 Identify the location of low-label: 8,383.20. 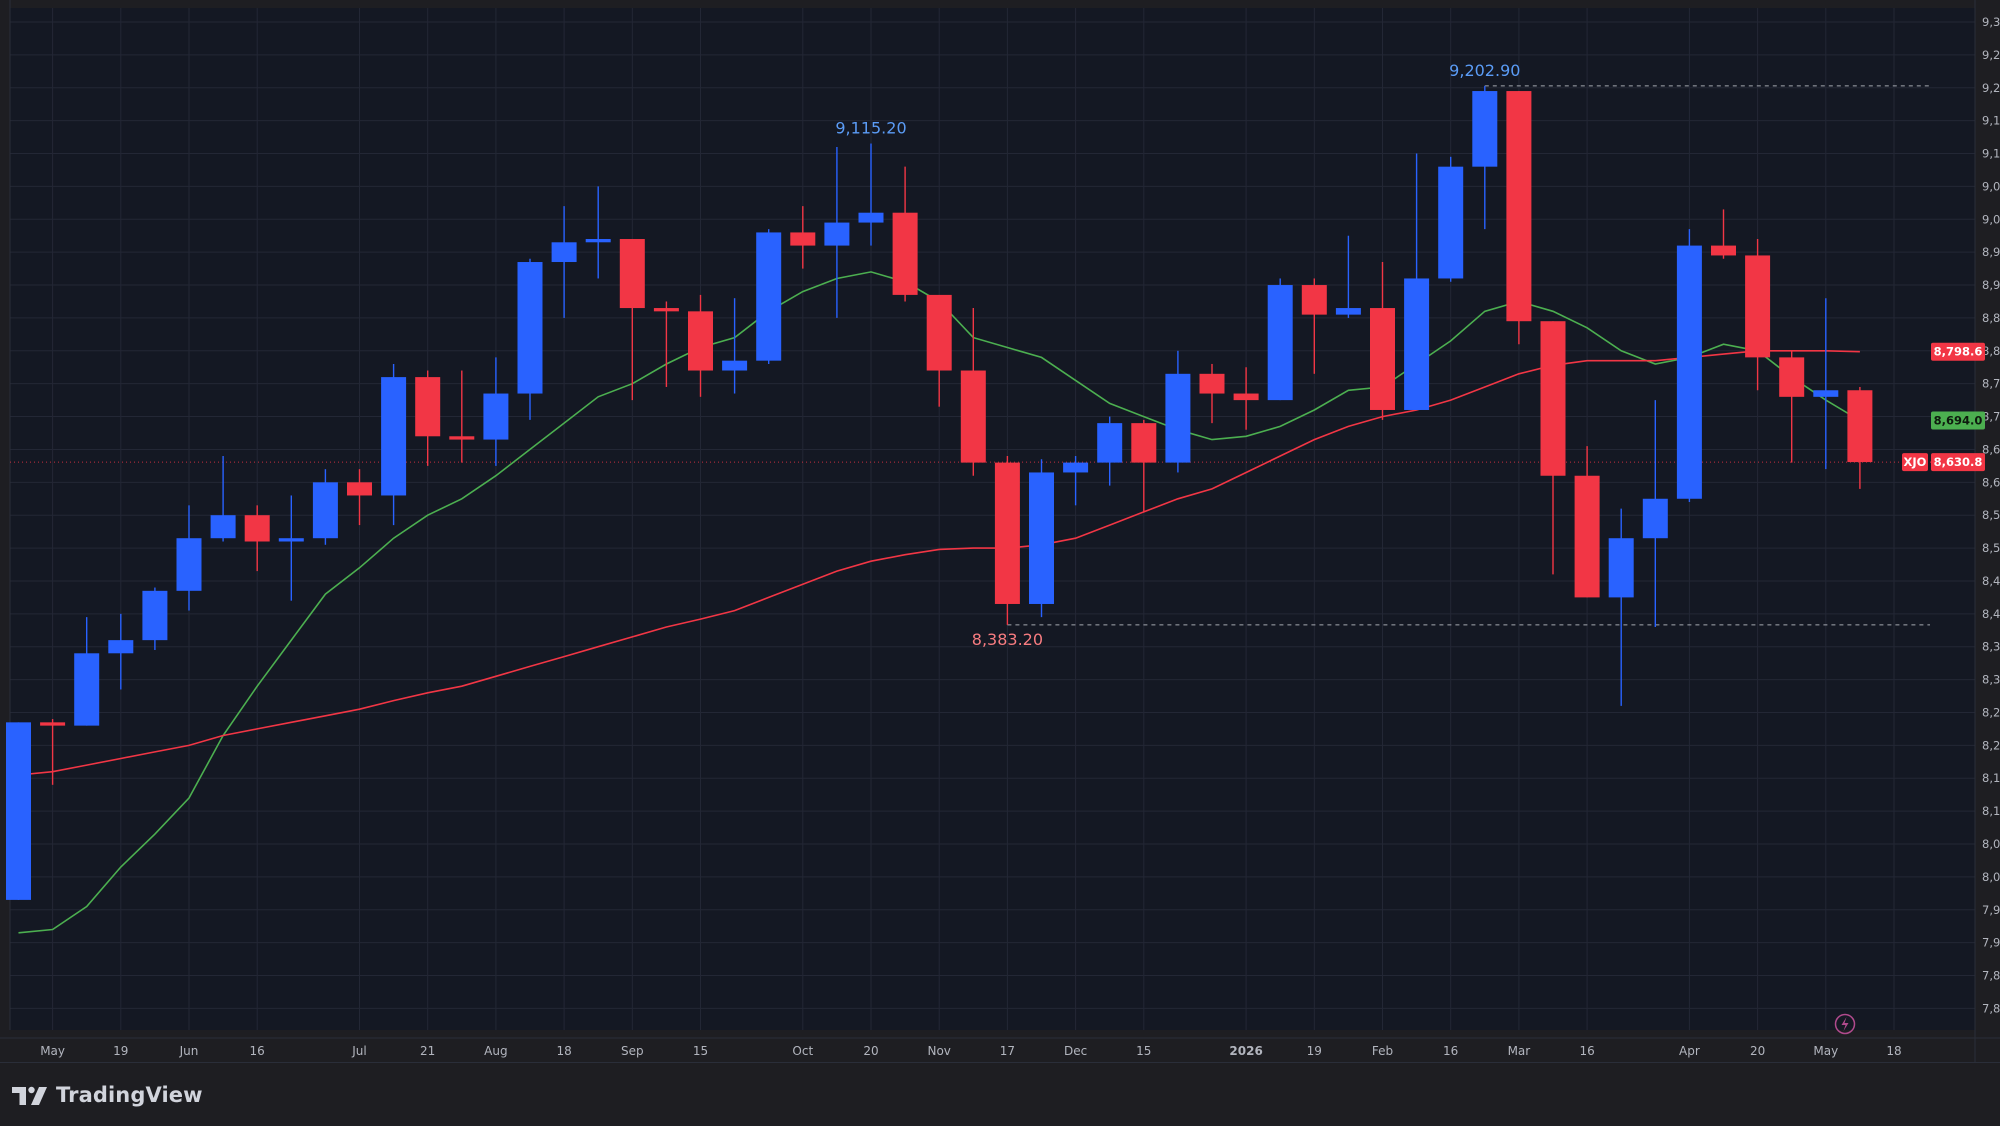
(1007, 639).